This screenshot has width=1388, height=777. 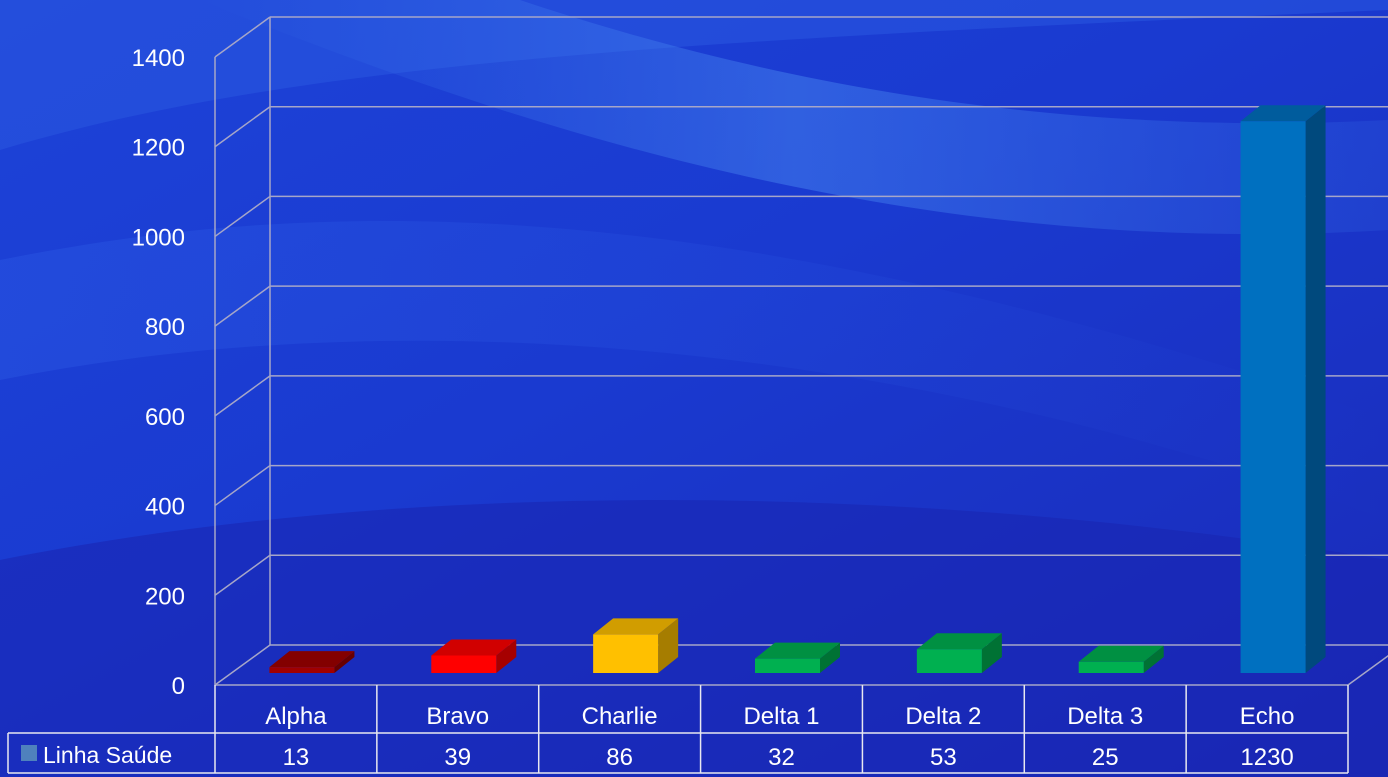 I want to click on y-tick-label-800: 800, so click(x=165, y=327).